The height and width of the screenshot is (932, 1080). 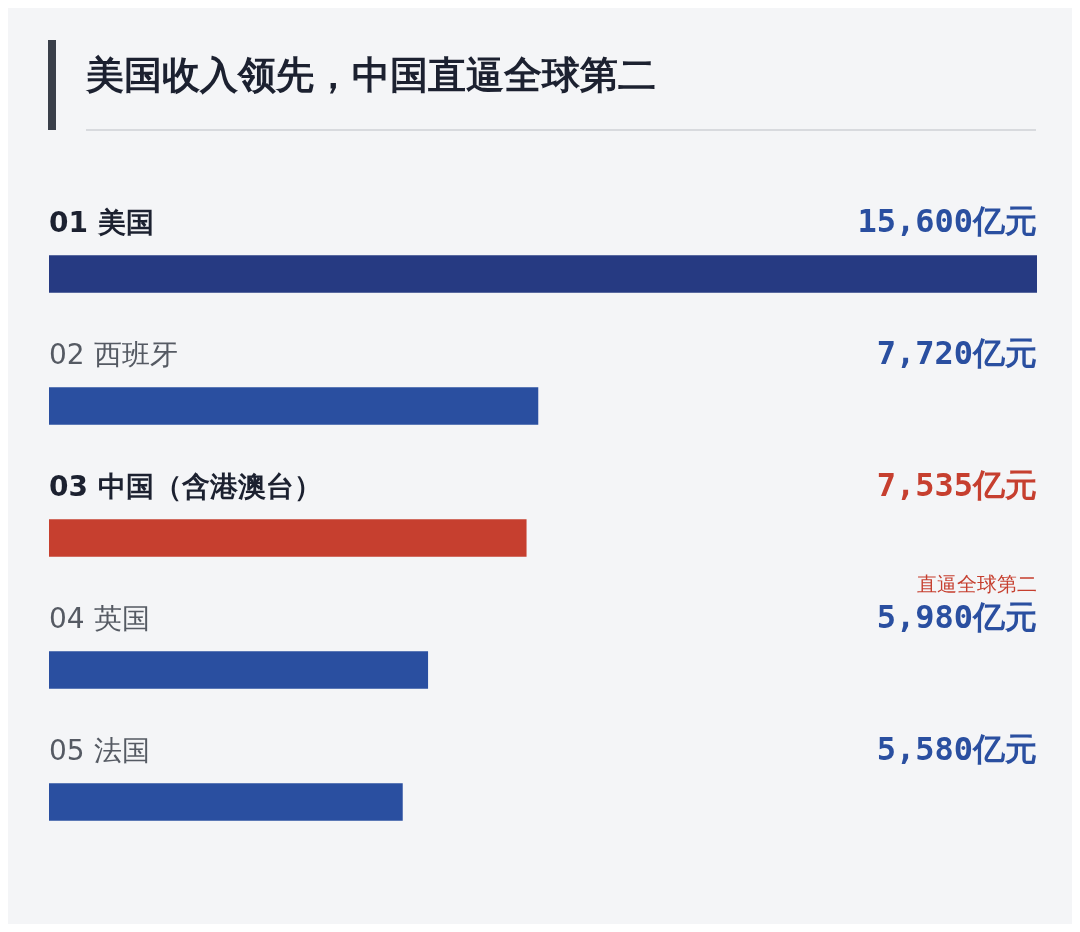 What do you see at coordinates (956, 352) in the screenshot?
I see `data-label: 7,720亿元` at bounding box center [956, 352].